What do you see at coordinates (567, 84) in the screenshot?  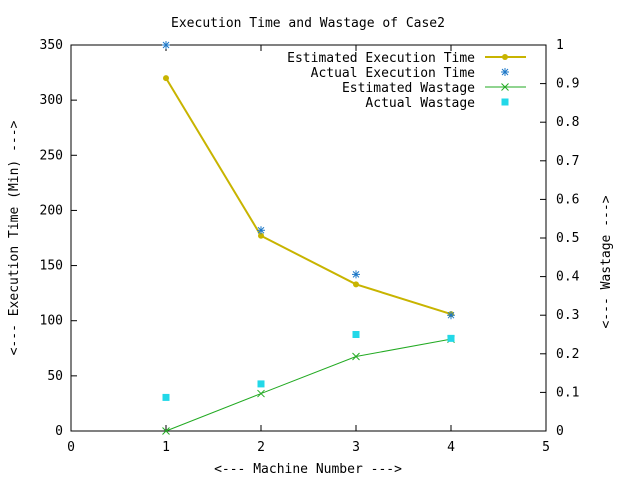 I see `y2-tick-label: 0.9` at bounding box center [567, 84].